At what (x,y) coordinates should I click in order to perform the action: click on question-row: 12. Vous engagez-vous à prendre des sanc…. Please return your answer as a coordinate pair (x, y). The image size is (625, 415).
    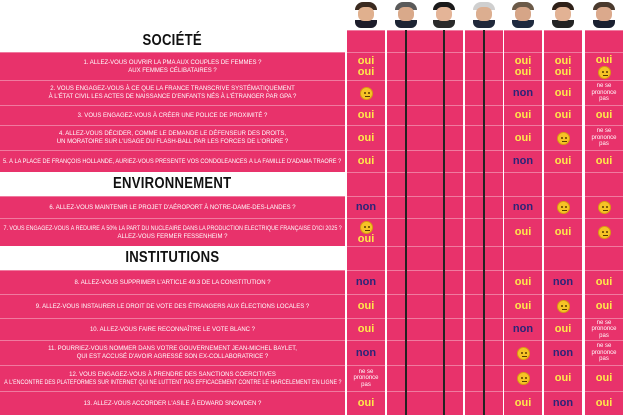
    Looking at the image, I should click on (172, 378).